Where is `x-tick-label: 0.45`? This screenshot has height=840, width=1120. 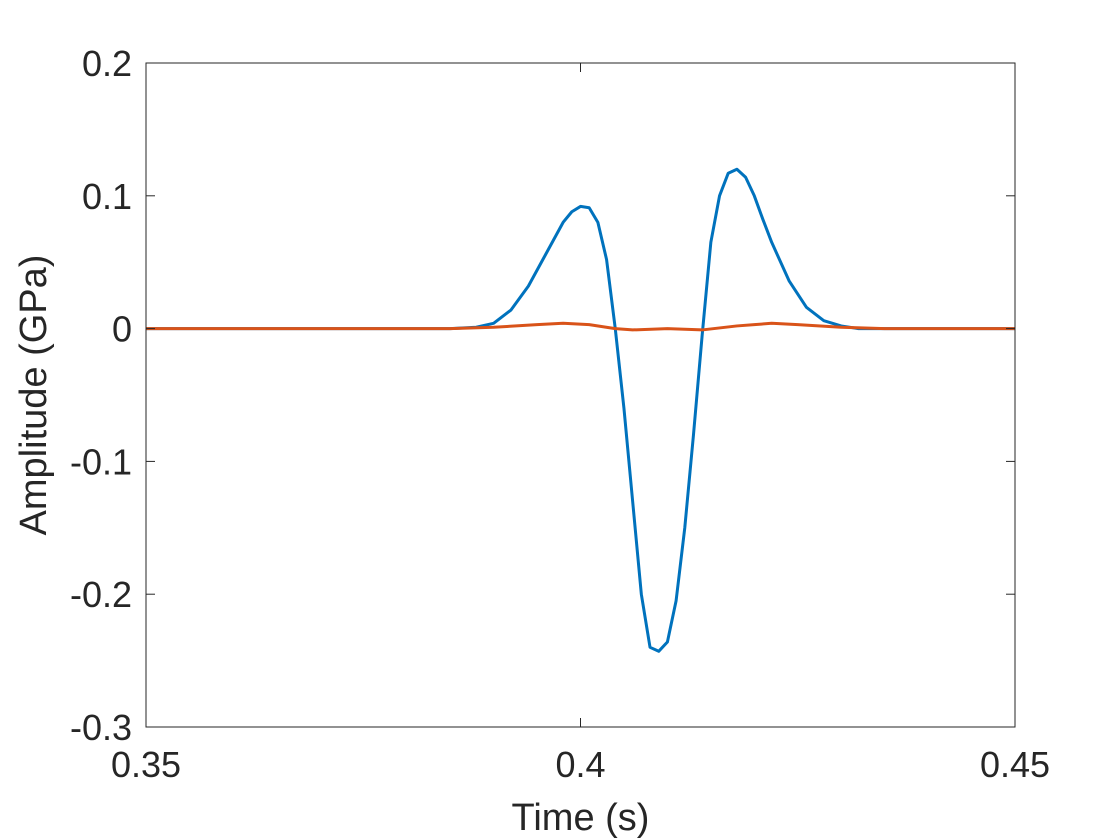 x-tick-label: 0.45 is located at coordinates (1015, 764).